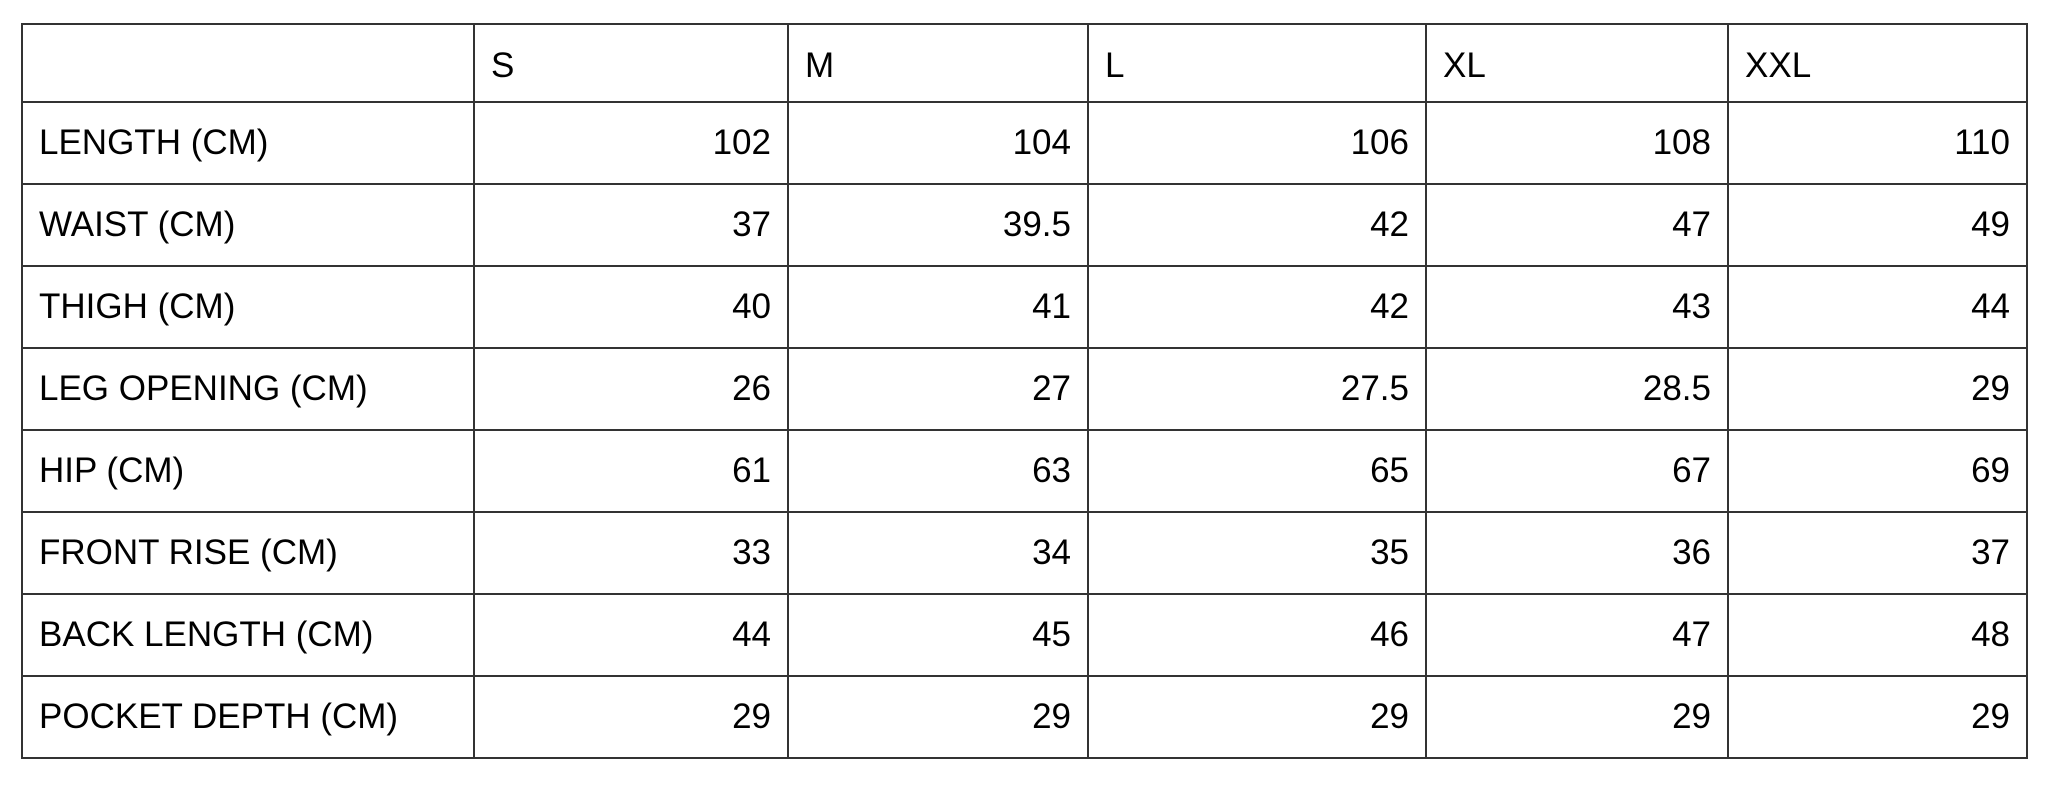  What do you see at coordinates (1257, 553) in the screenshot?
I see `measurement-value: 35` at bounding box center [1257, 553].